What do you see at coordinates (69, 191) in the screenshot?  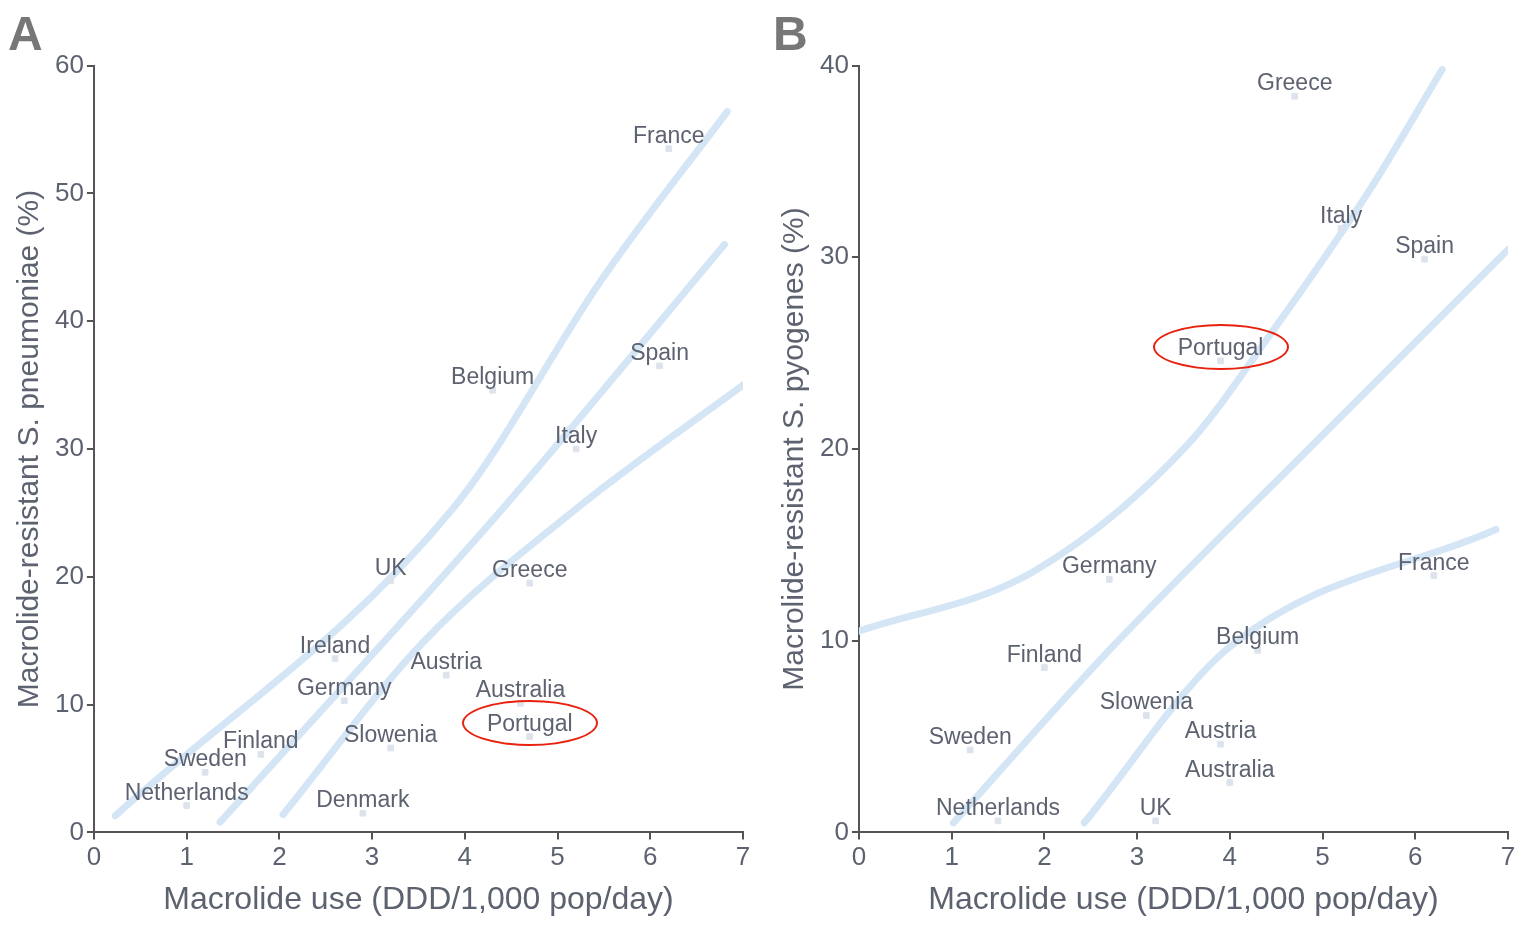 I see `y-tick-label: 50` at bounding box center [69, 191].